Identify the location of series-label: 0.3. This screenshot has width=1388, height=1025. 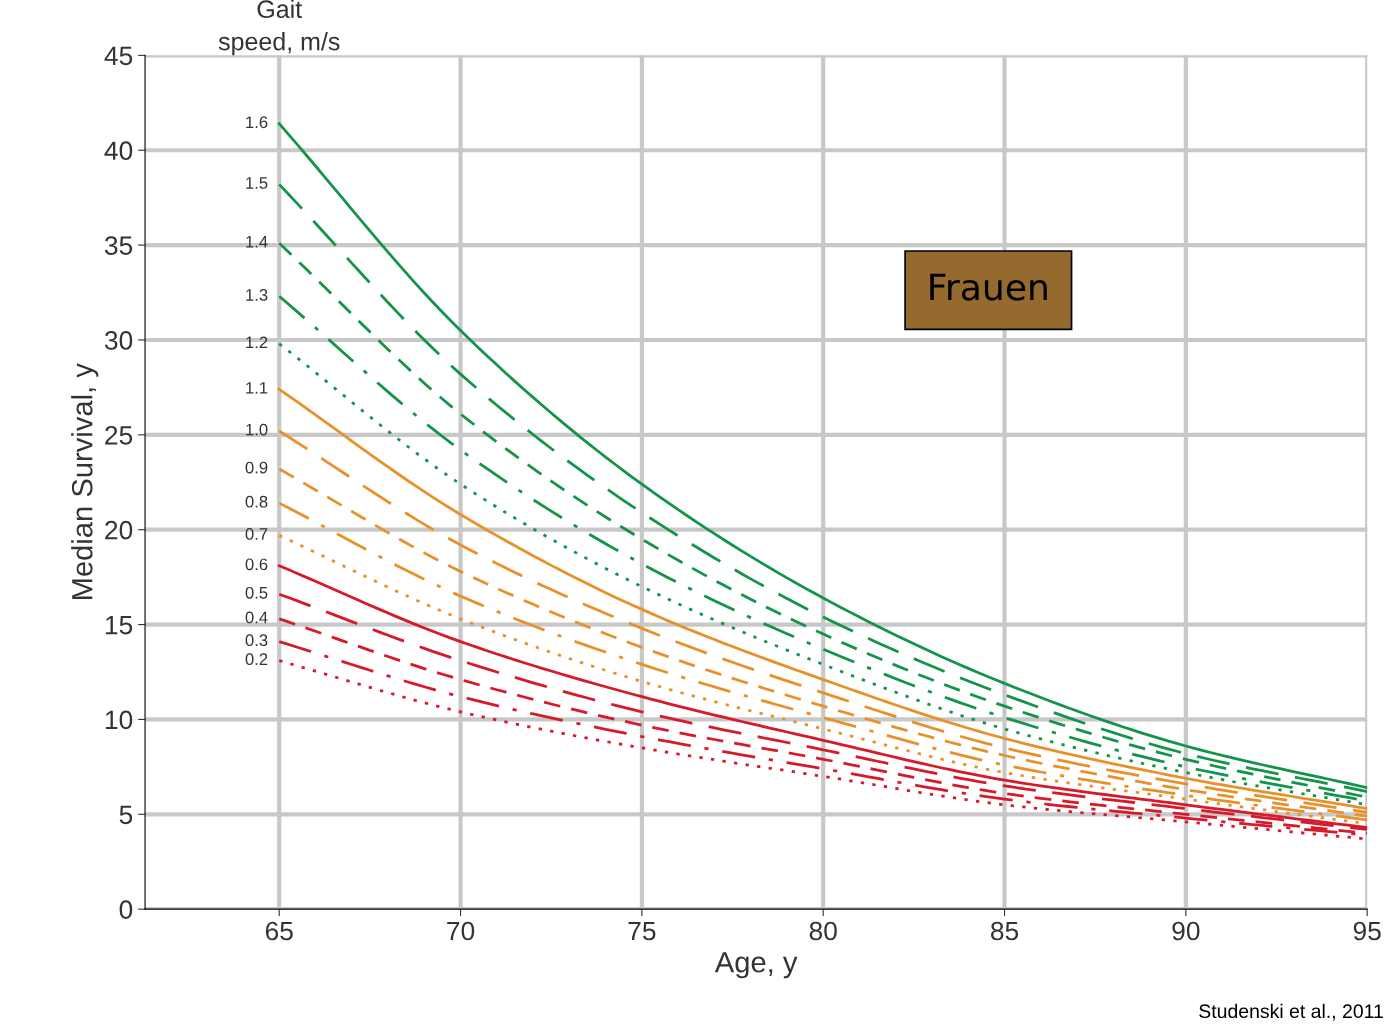
(256, 640).